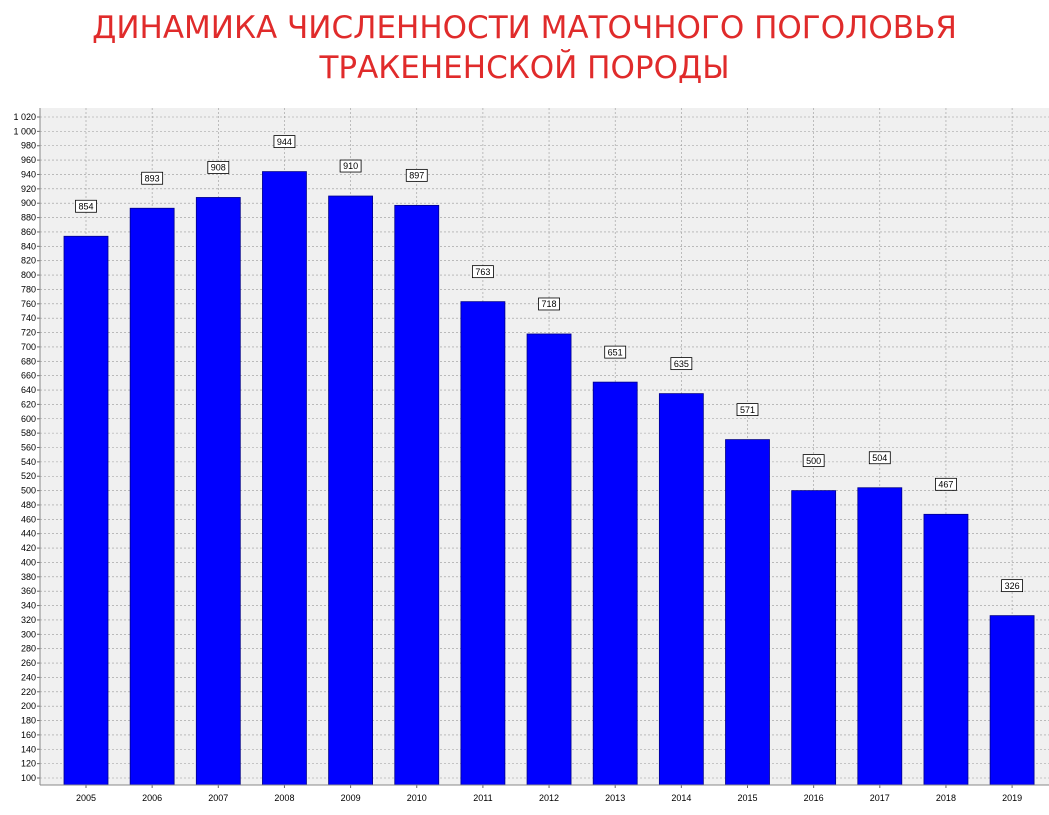 The width and height of the screenshot is (1049, 815). What do you see at coordinates (218, 798) in the screenshot?
I see `x-tick-label: 2007` at bounding box center [218, 798].